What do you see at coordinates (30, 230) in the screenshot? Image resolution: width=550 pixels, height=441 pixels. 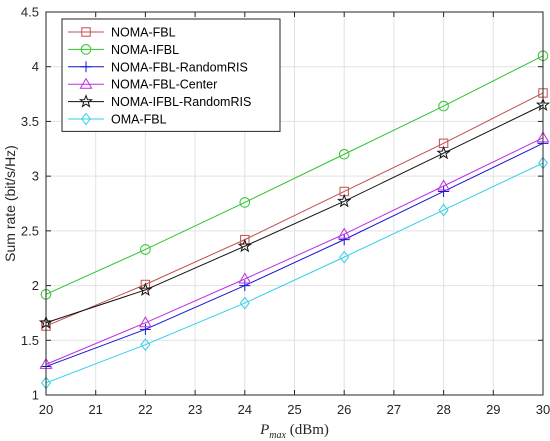 I see `y-tick-label: 2.5` at bounding box center [30, 230].